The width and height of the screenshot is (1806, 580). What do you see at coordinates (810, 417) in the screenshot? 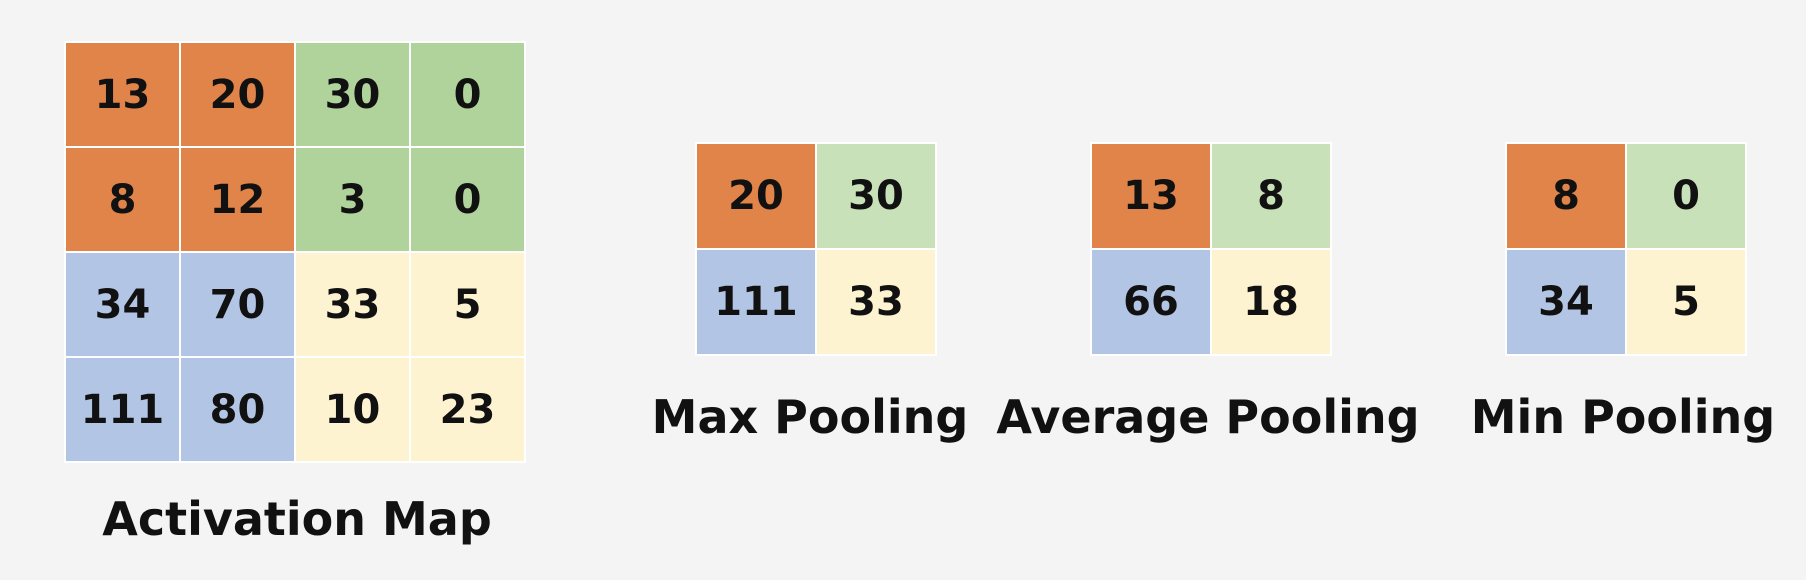
I see `max-pooling-caption: Max Pooling` at bounding box center [810, 417].